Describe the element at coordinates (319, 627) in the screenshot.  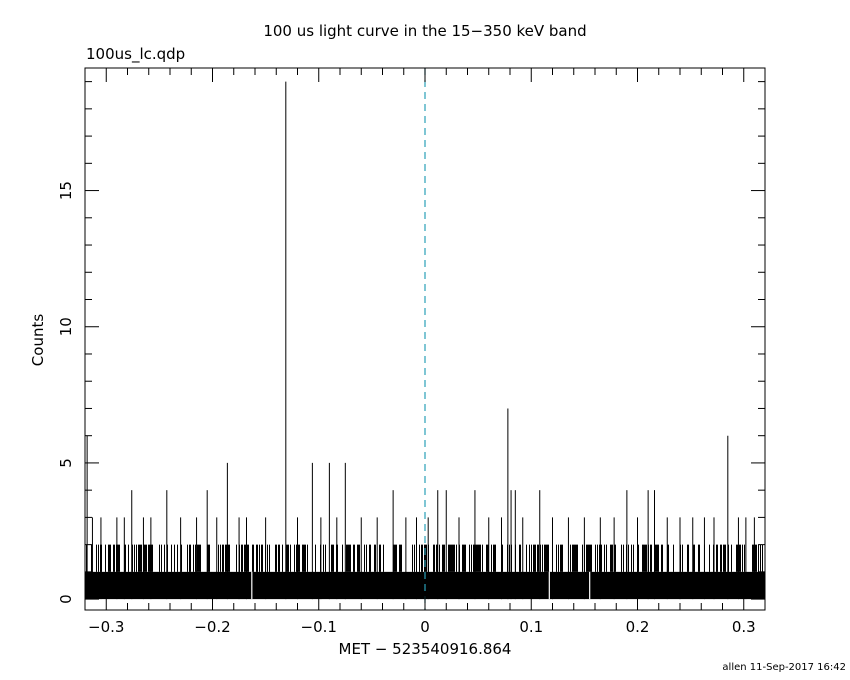
I see `x-tick-label: −0.1` at that location.